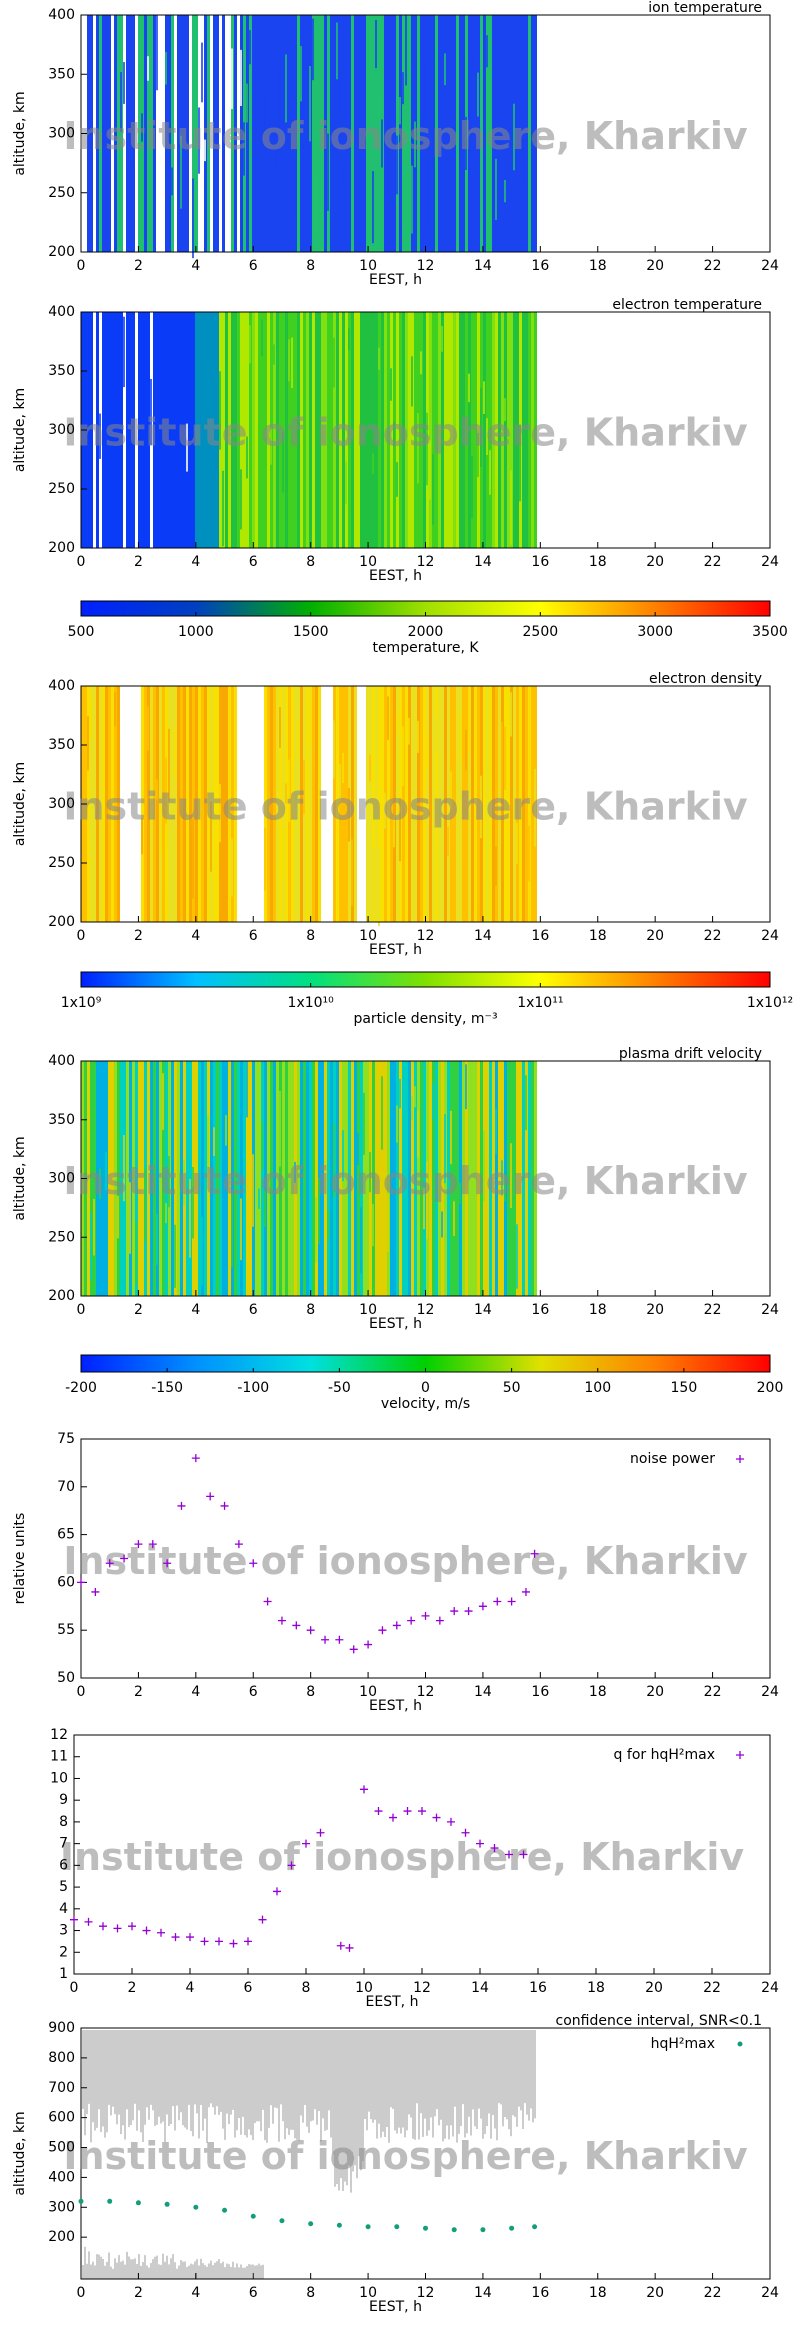 This screenshot has width=800, height=2341. I want to click on y-tick-label: 200, so click(61, 1296).